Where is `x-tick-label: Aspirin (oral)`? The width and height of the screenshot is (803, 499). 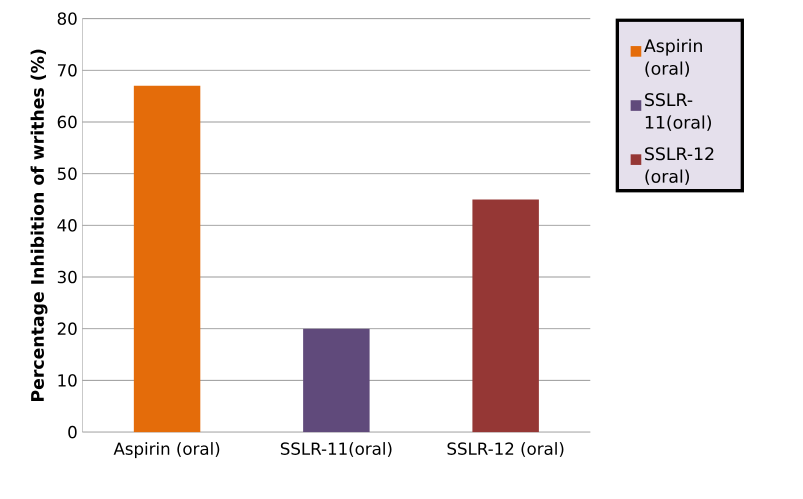 x-tick-label: Aspirin (oral) is located at coordinates (167, 450).